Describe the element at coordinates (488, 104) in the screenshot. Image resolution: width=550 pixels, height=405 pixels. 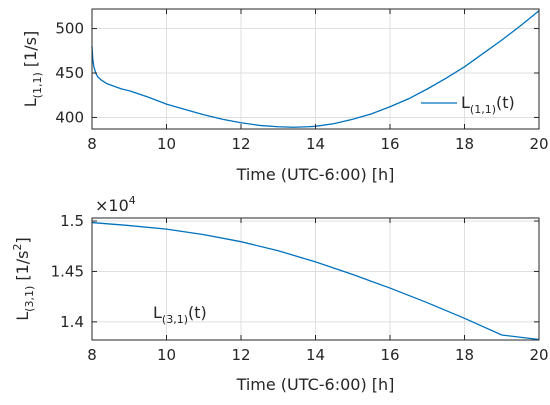
I see `top-legend-label: L(1,1)(t)` at that location.